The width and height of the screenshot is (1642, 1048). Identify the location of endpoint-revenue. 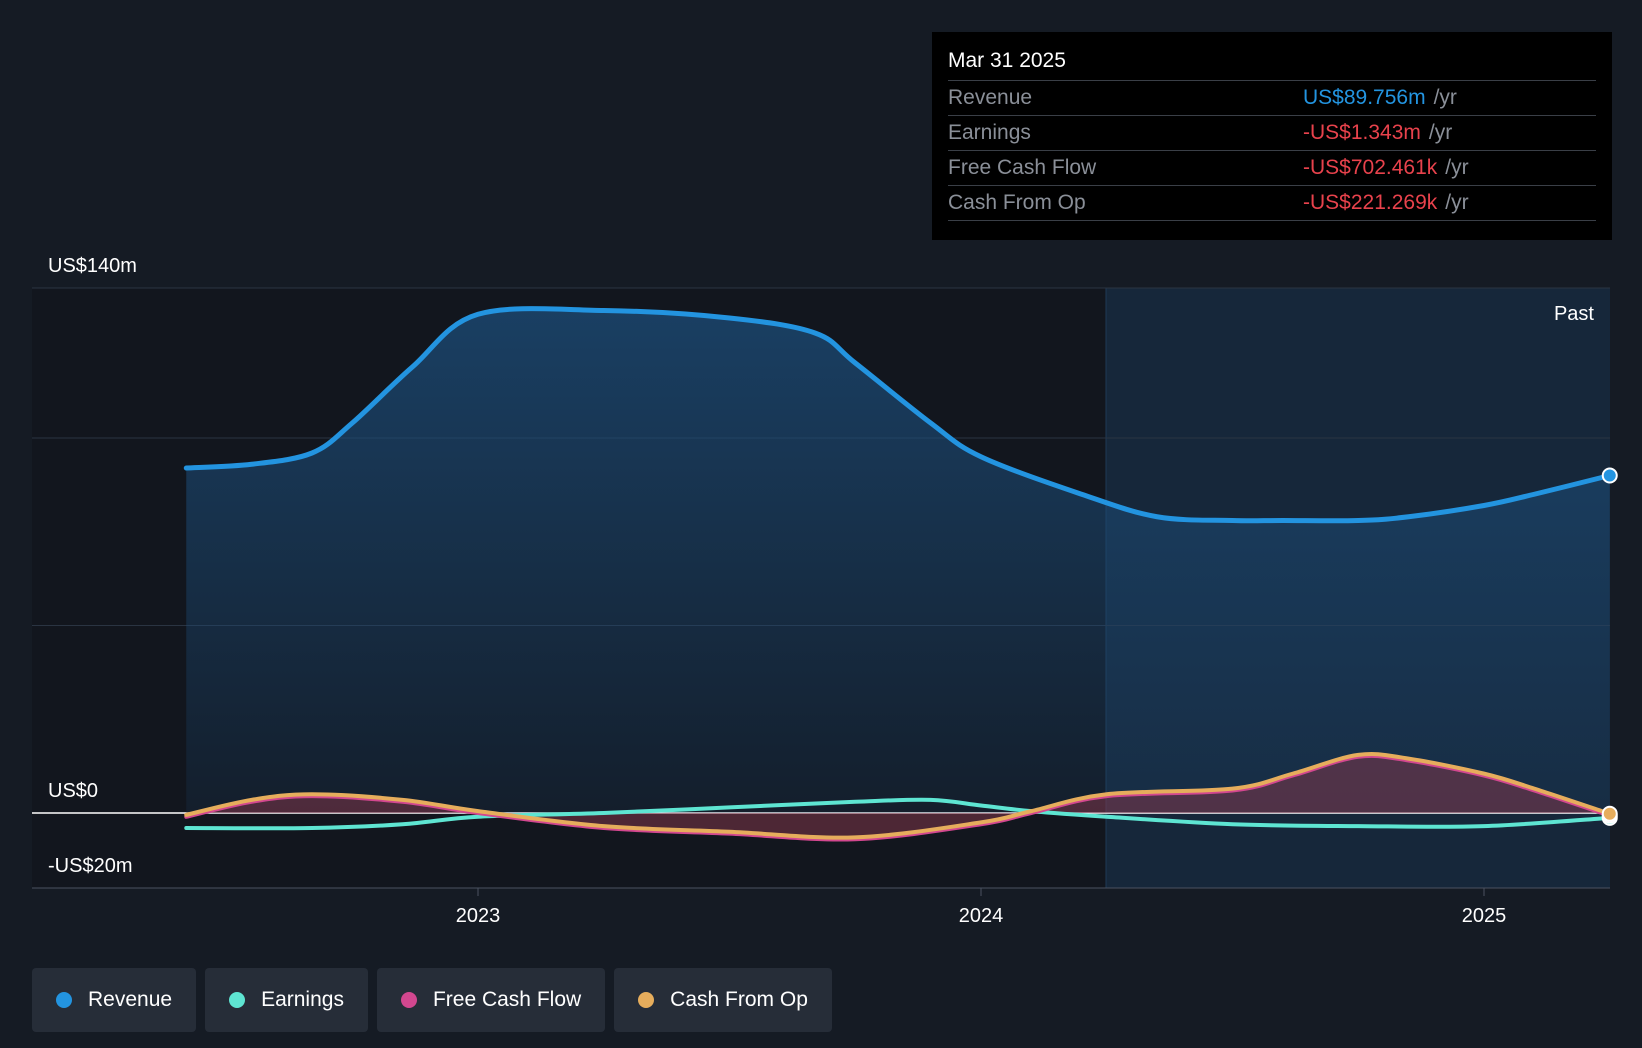
(1609, 475).